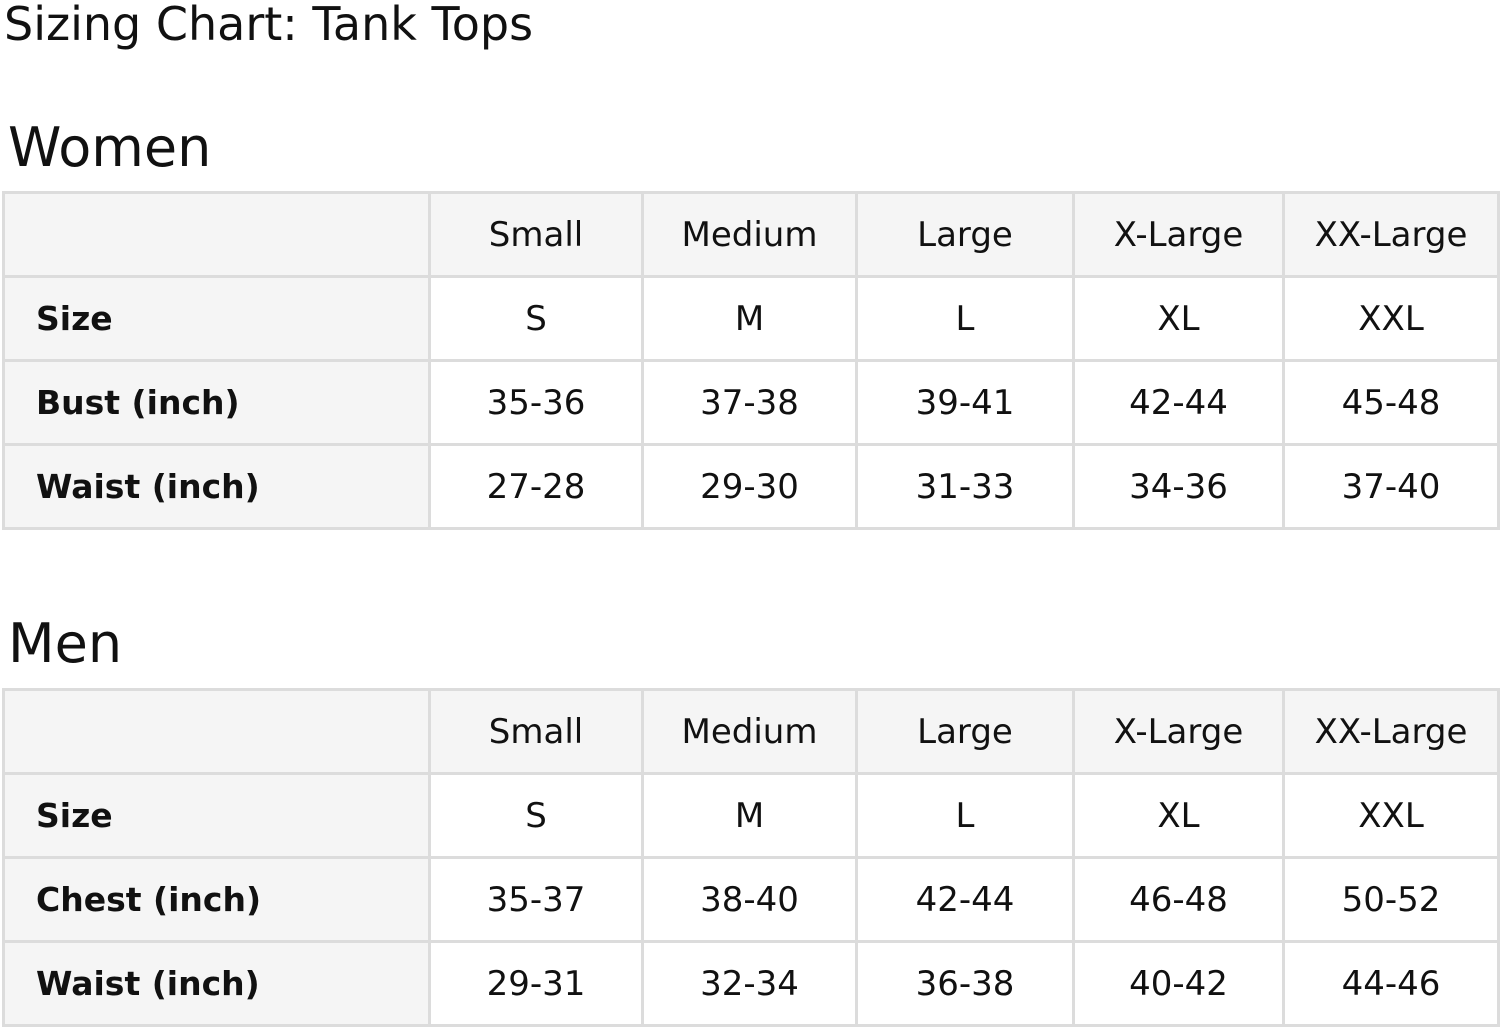 The width and height of the screenshot is (1500, 1036). What do you see at coordinates (216, 899) in the screenshot?
I see `row-label: Chest (inch)` at bounding box center [216, 899].